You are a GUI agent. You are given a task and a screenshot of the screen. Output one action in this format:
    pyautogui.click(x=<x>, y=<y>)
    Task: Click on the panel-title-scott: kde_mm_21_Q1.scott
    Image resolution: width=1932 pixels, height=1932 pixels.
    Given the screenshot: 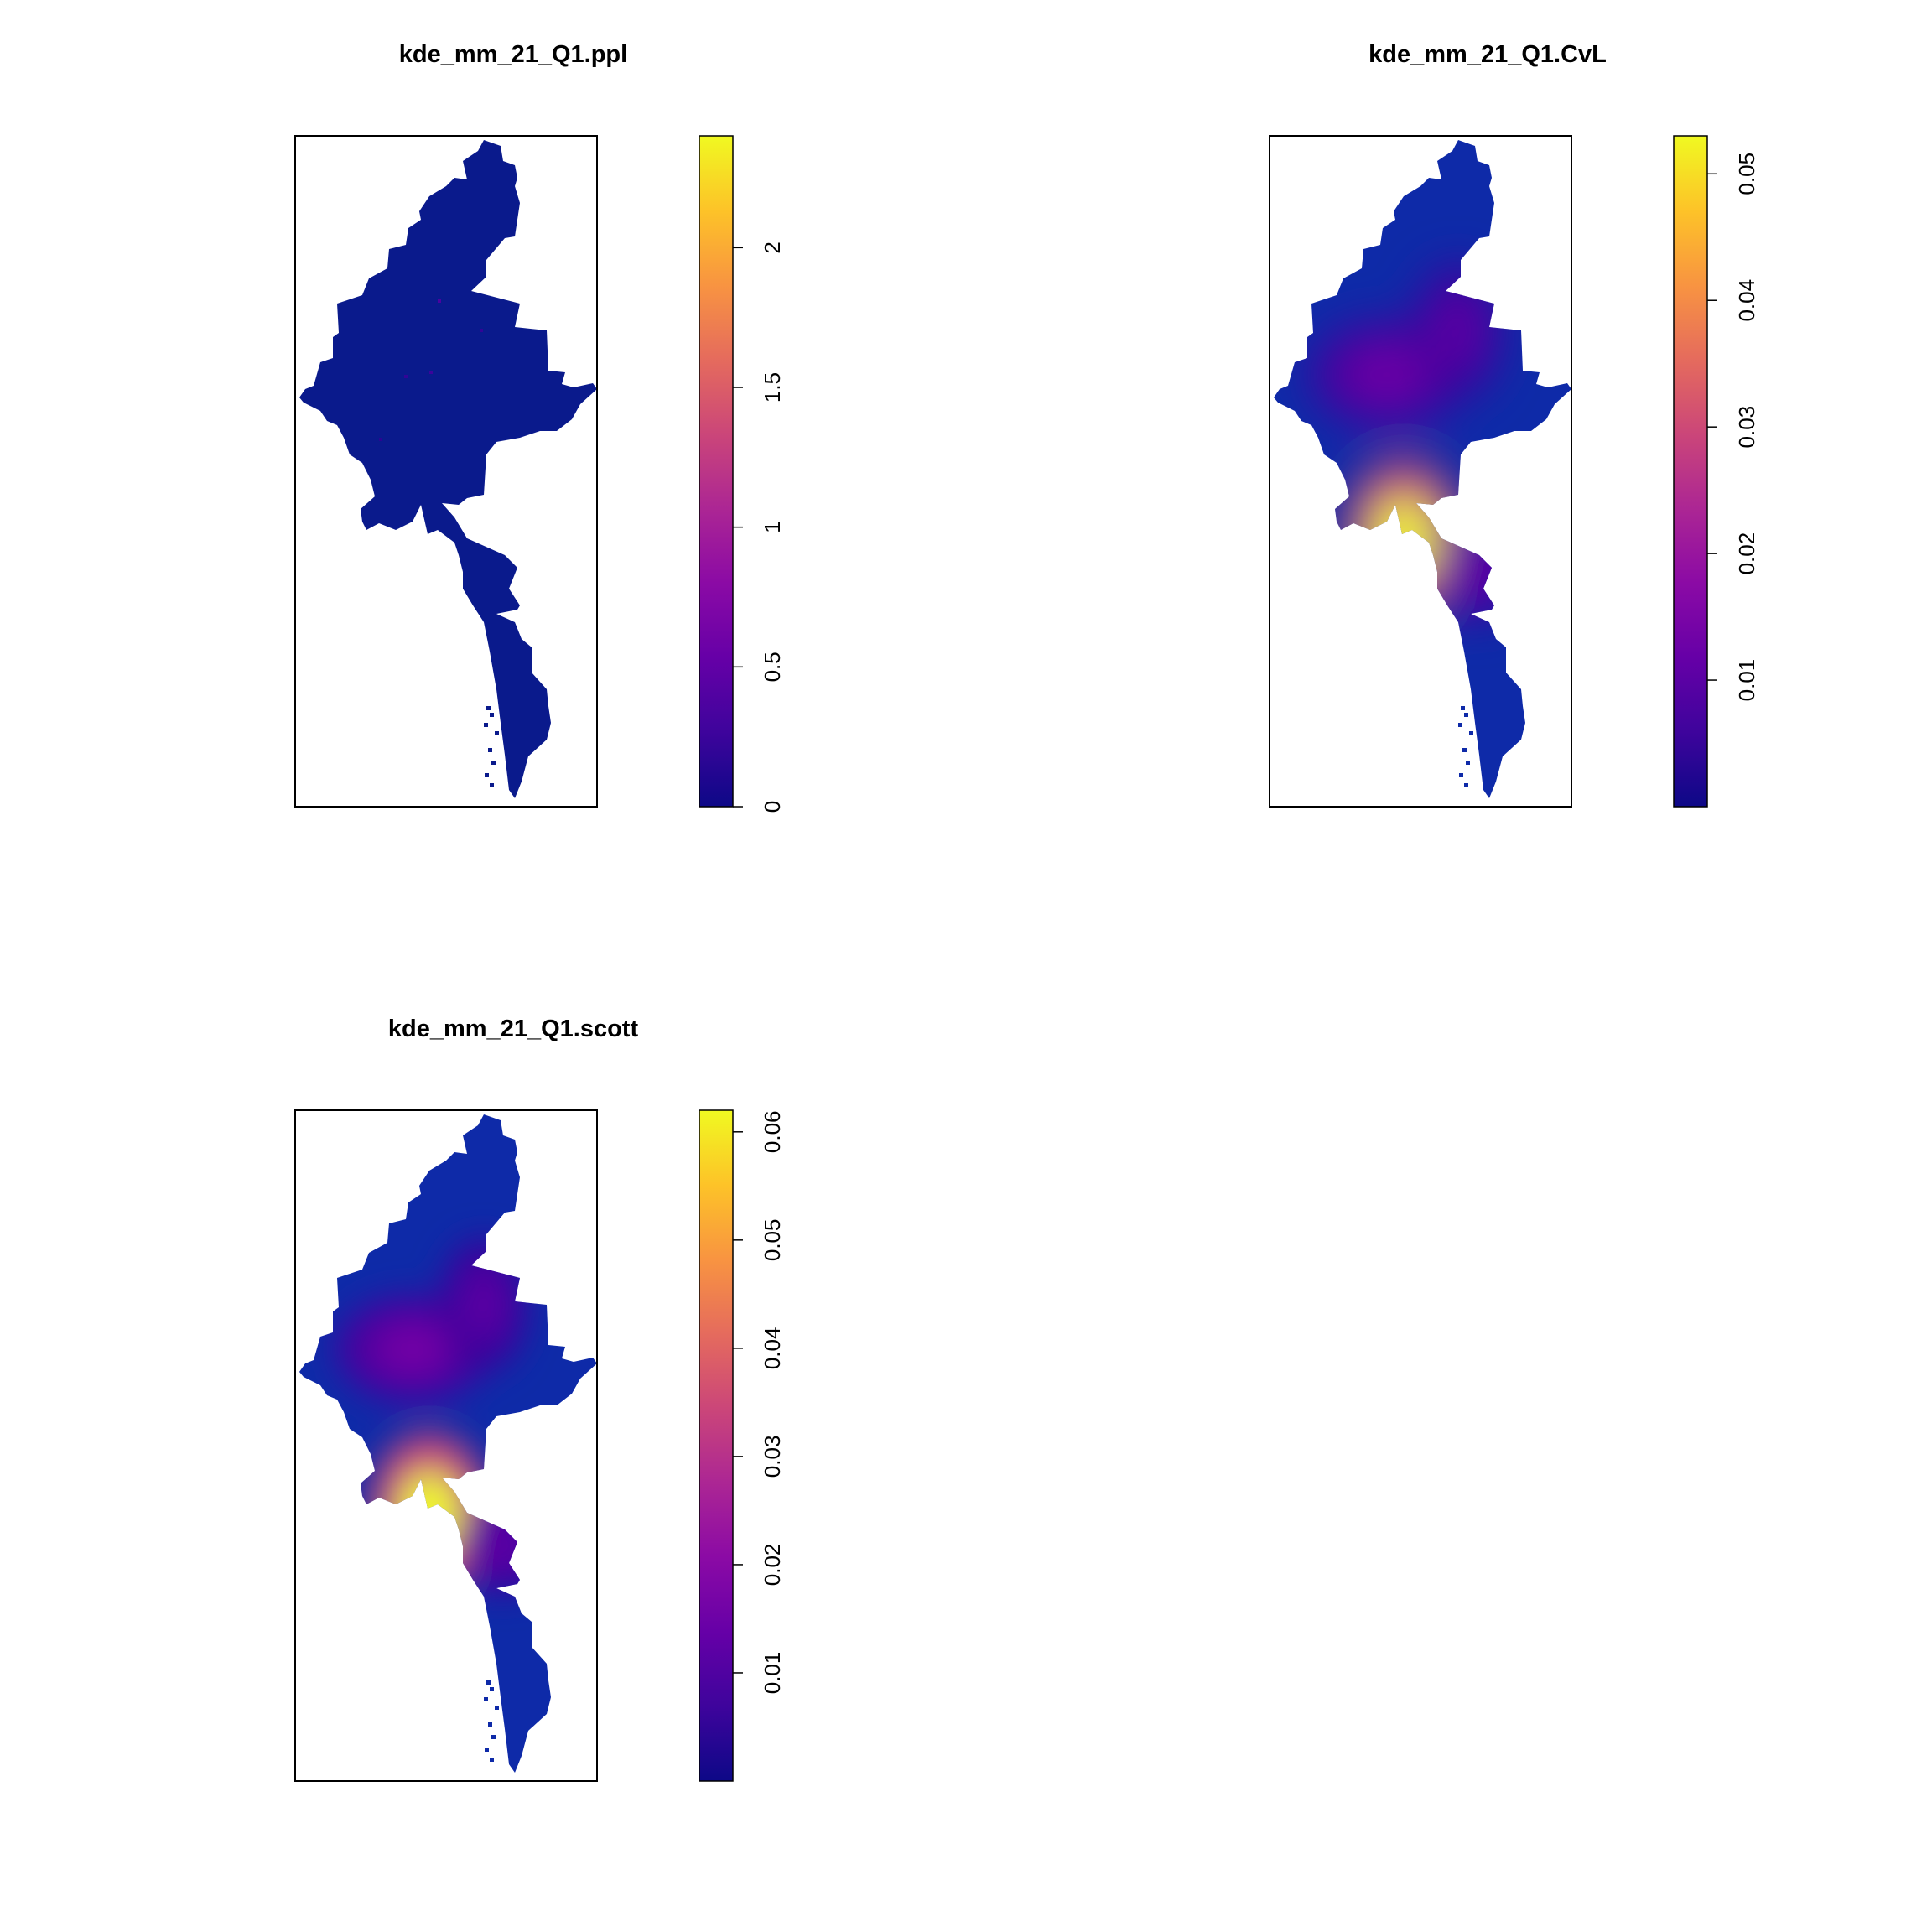 What is the action you would take?
    pyautogui.click(x=513, y=1028)
    